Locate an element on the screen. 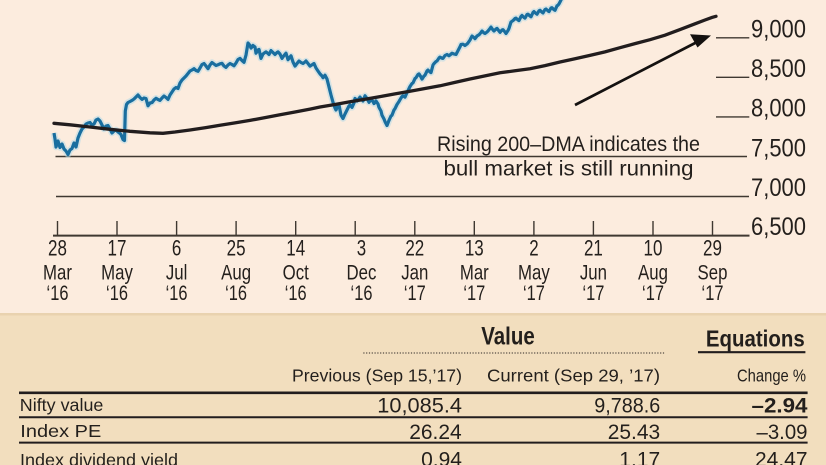  svg-text: 2 is located at coordinates (533, 248).